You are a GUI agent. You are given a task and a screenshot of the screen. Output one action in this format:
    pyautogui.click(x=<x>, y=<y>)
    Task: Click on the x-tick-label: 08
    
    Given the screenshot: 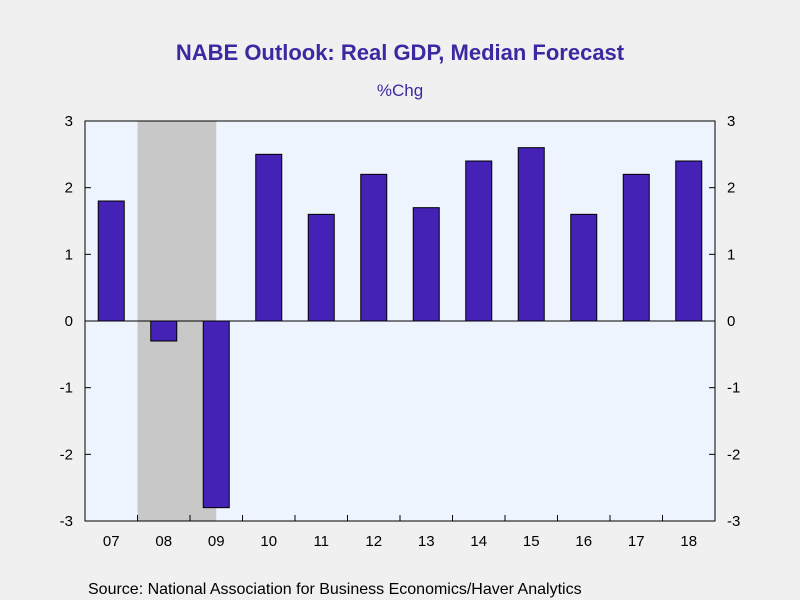 What is the action you would take?
    pyautogui.click(x=163, y=541)
    